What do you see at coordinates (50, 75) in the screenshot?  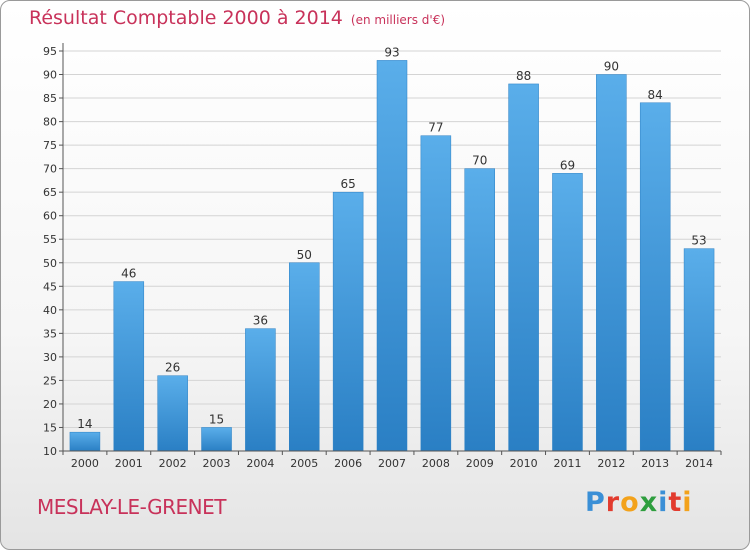 I see `y-tick-label: 90` at bounding box center [50, 75].